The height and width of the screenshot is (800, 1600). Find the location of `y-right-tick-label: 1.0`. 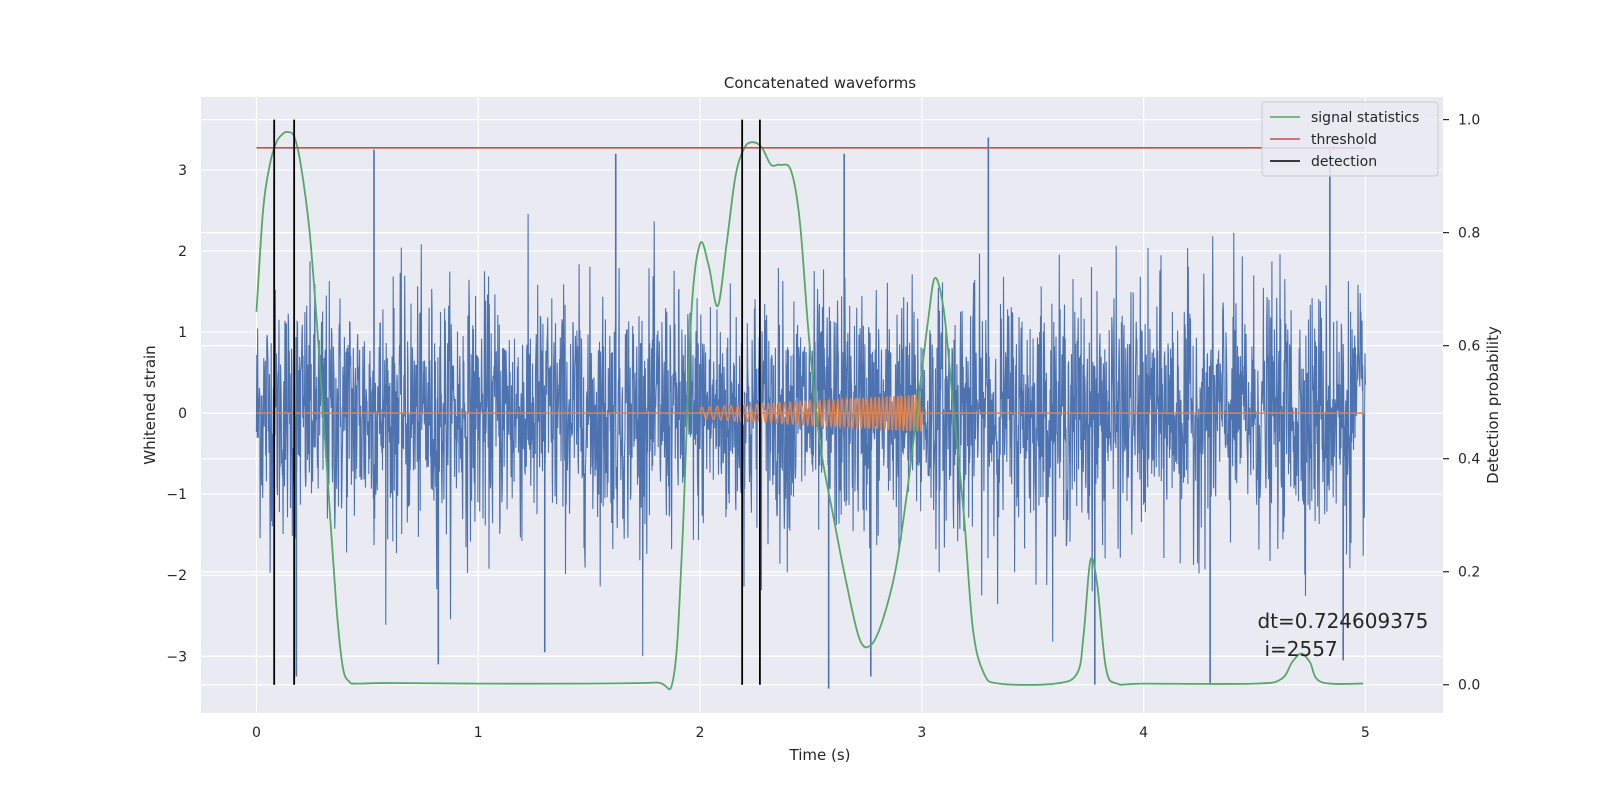

y-right-tick-label: 1.0 is located at coordinates (1469, 121).